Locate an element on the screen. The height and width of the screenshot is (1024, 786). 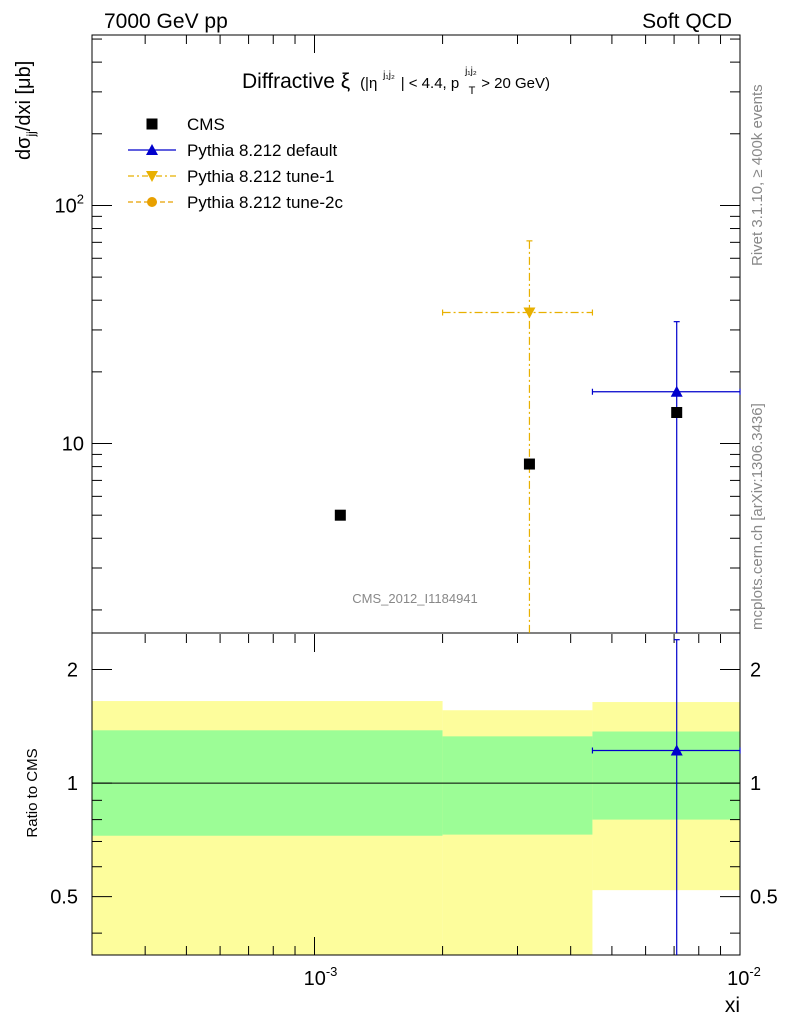
legend-label-3: Pythia 8.212 tune-2c is located at coordinates (265, 202).